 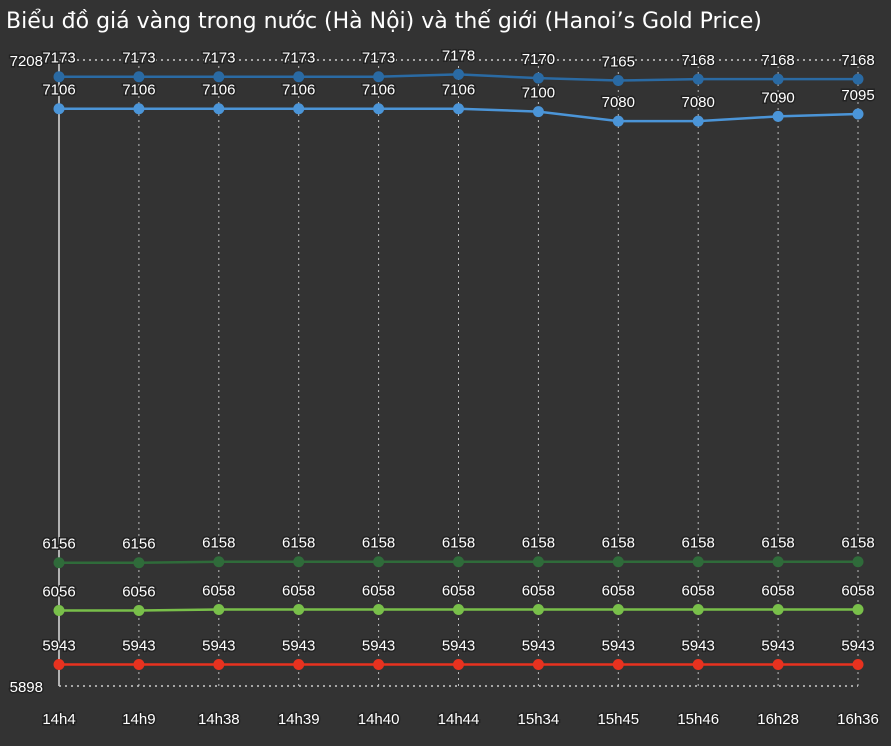 What do you see at coordinates (618, 719) in the screenshot?
I see `x-tick-label: 15h45` at bounding box center [618, 719].